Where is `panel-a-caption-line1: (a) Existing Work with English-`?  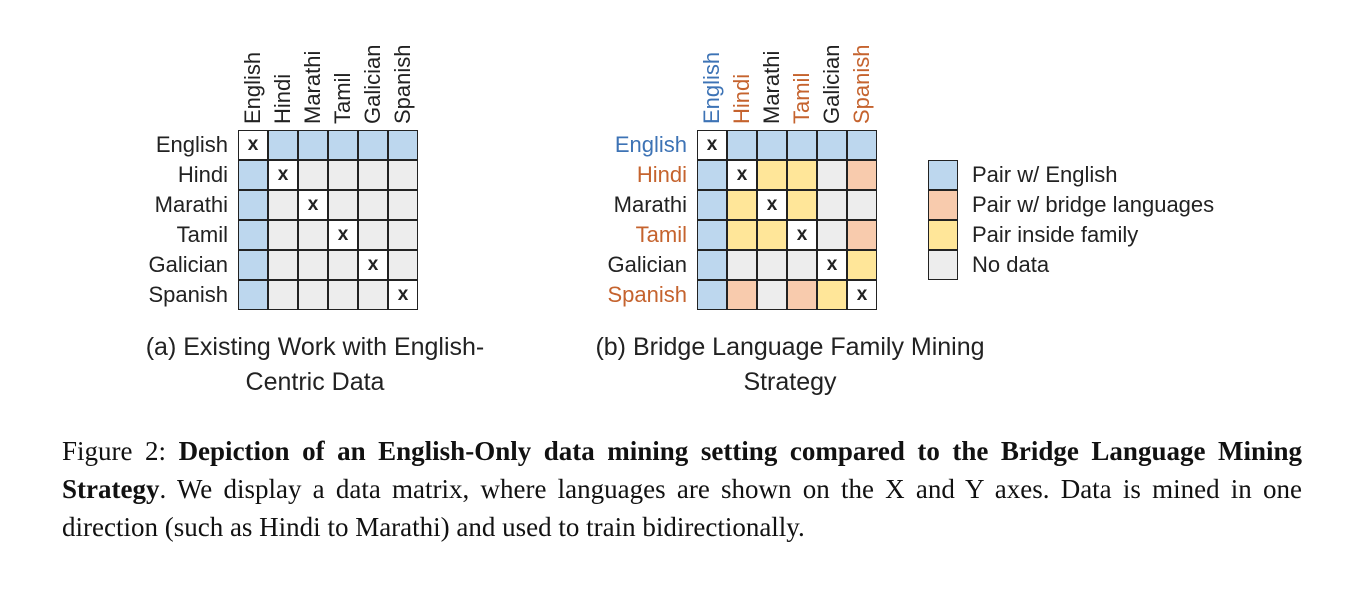
panel-a-caption-line1: (a) Existing Work with English- is located at coordinates (315, 347).